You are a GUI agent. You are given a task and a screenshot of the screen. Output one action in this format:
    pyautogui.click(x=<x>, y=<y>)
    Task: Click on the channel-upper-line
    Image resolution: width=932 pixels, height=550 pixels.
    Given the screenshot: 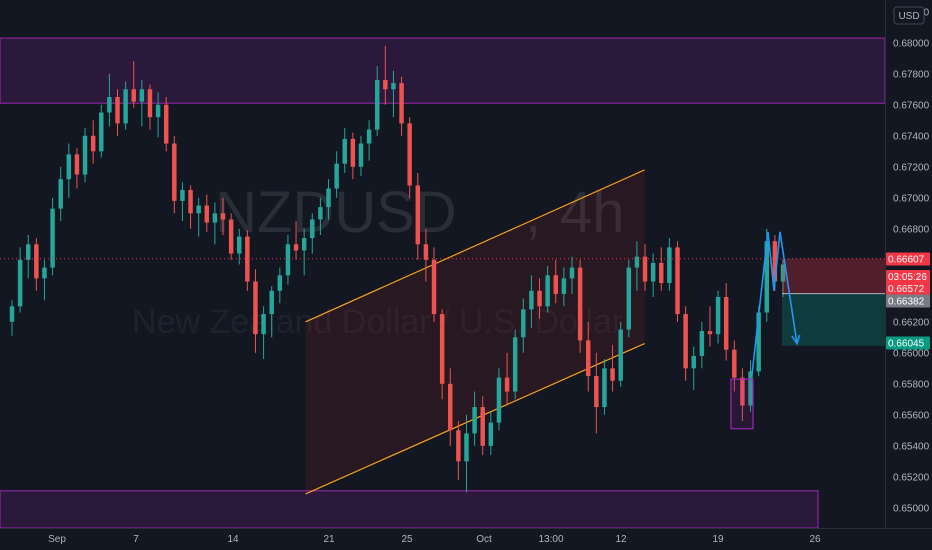 What is the action you would take?
    pyautogui.click(x=475, y=246)
    